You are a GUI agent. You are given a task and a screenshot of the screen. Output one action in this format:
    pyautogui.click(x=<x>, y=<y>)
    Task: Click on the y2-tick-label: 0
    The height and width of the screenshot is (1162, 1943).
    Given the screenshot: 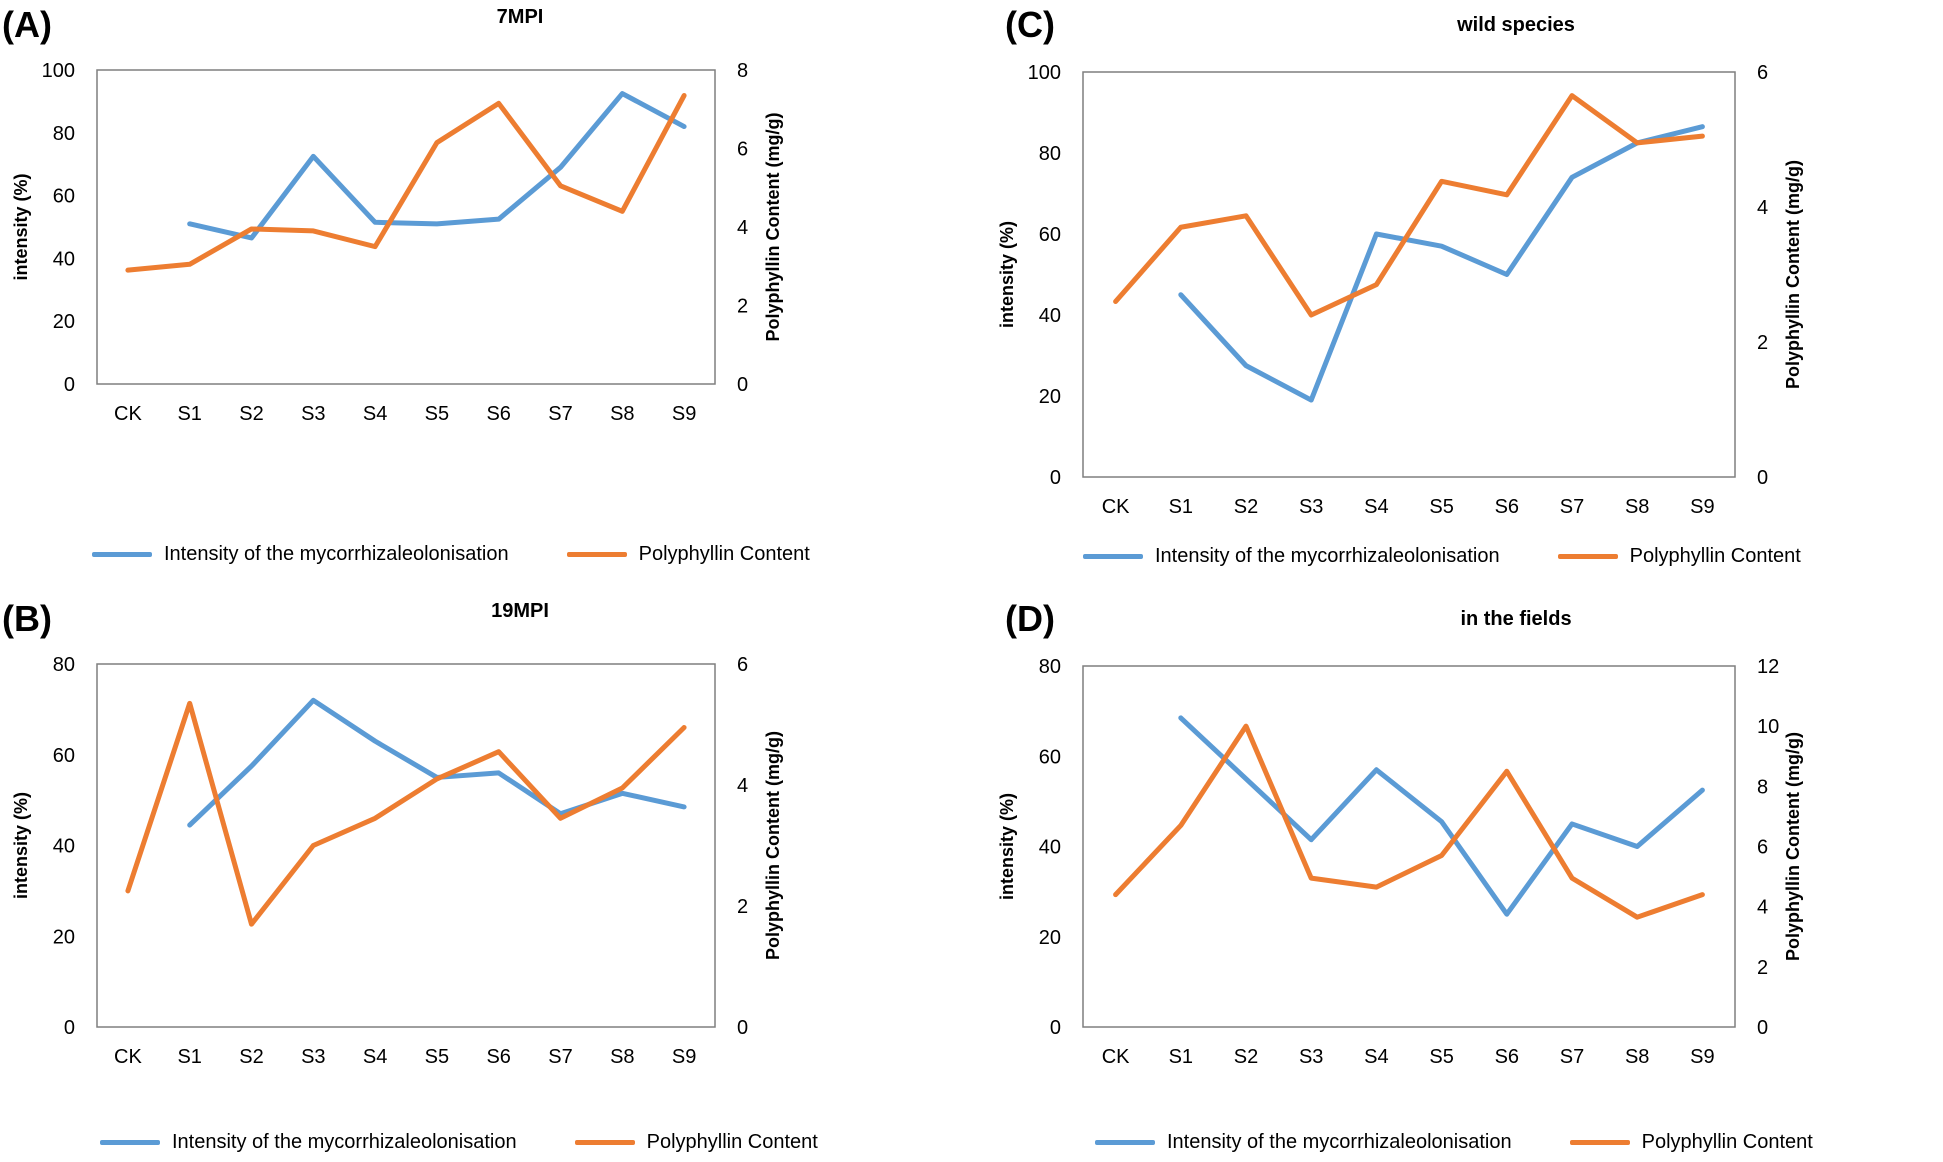 What is the action you would take?
    pyautogui.click(x=742, y=385)
    